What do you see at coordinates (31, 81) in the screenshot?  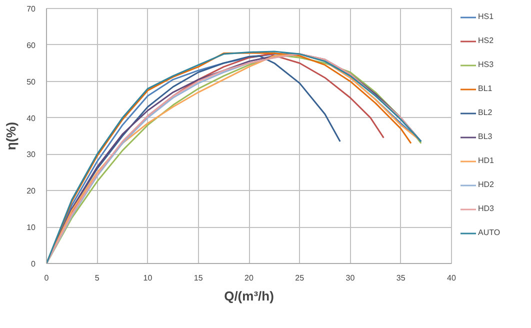 I see `y-tick-label: 50` at bounding box center [31, 81].